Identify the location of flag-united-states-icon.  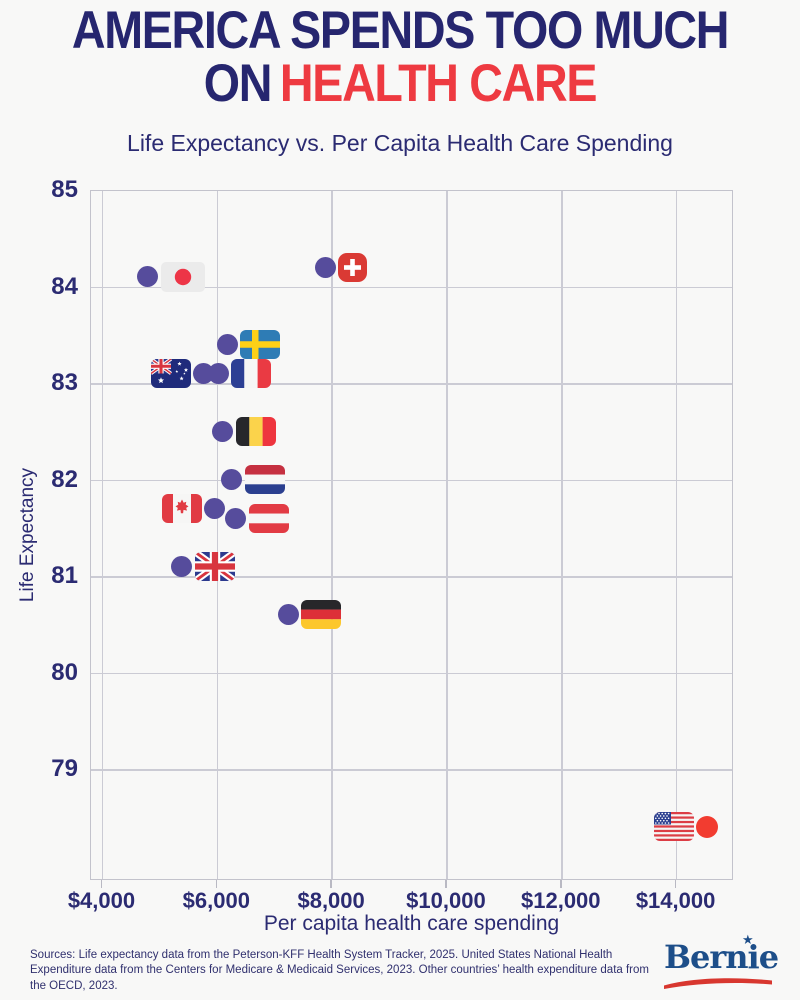
(674, 827).